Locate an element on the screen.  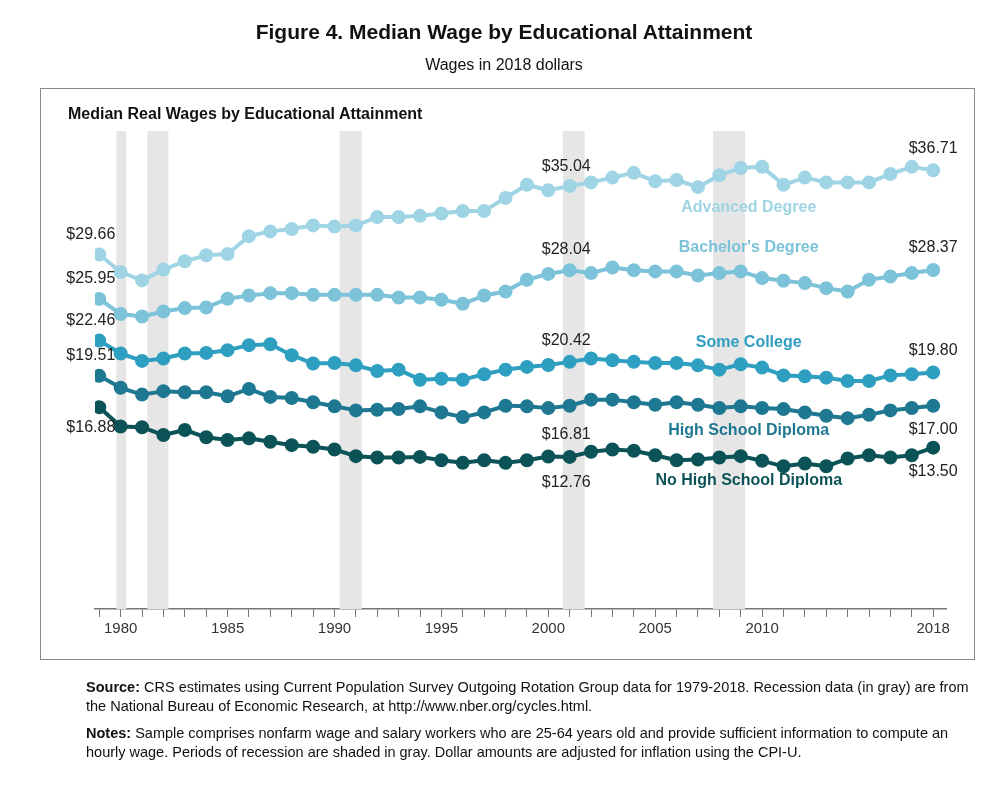
x-tick-label: 2000 is located at coordinates (548, 628).